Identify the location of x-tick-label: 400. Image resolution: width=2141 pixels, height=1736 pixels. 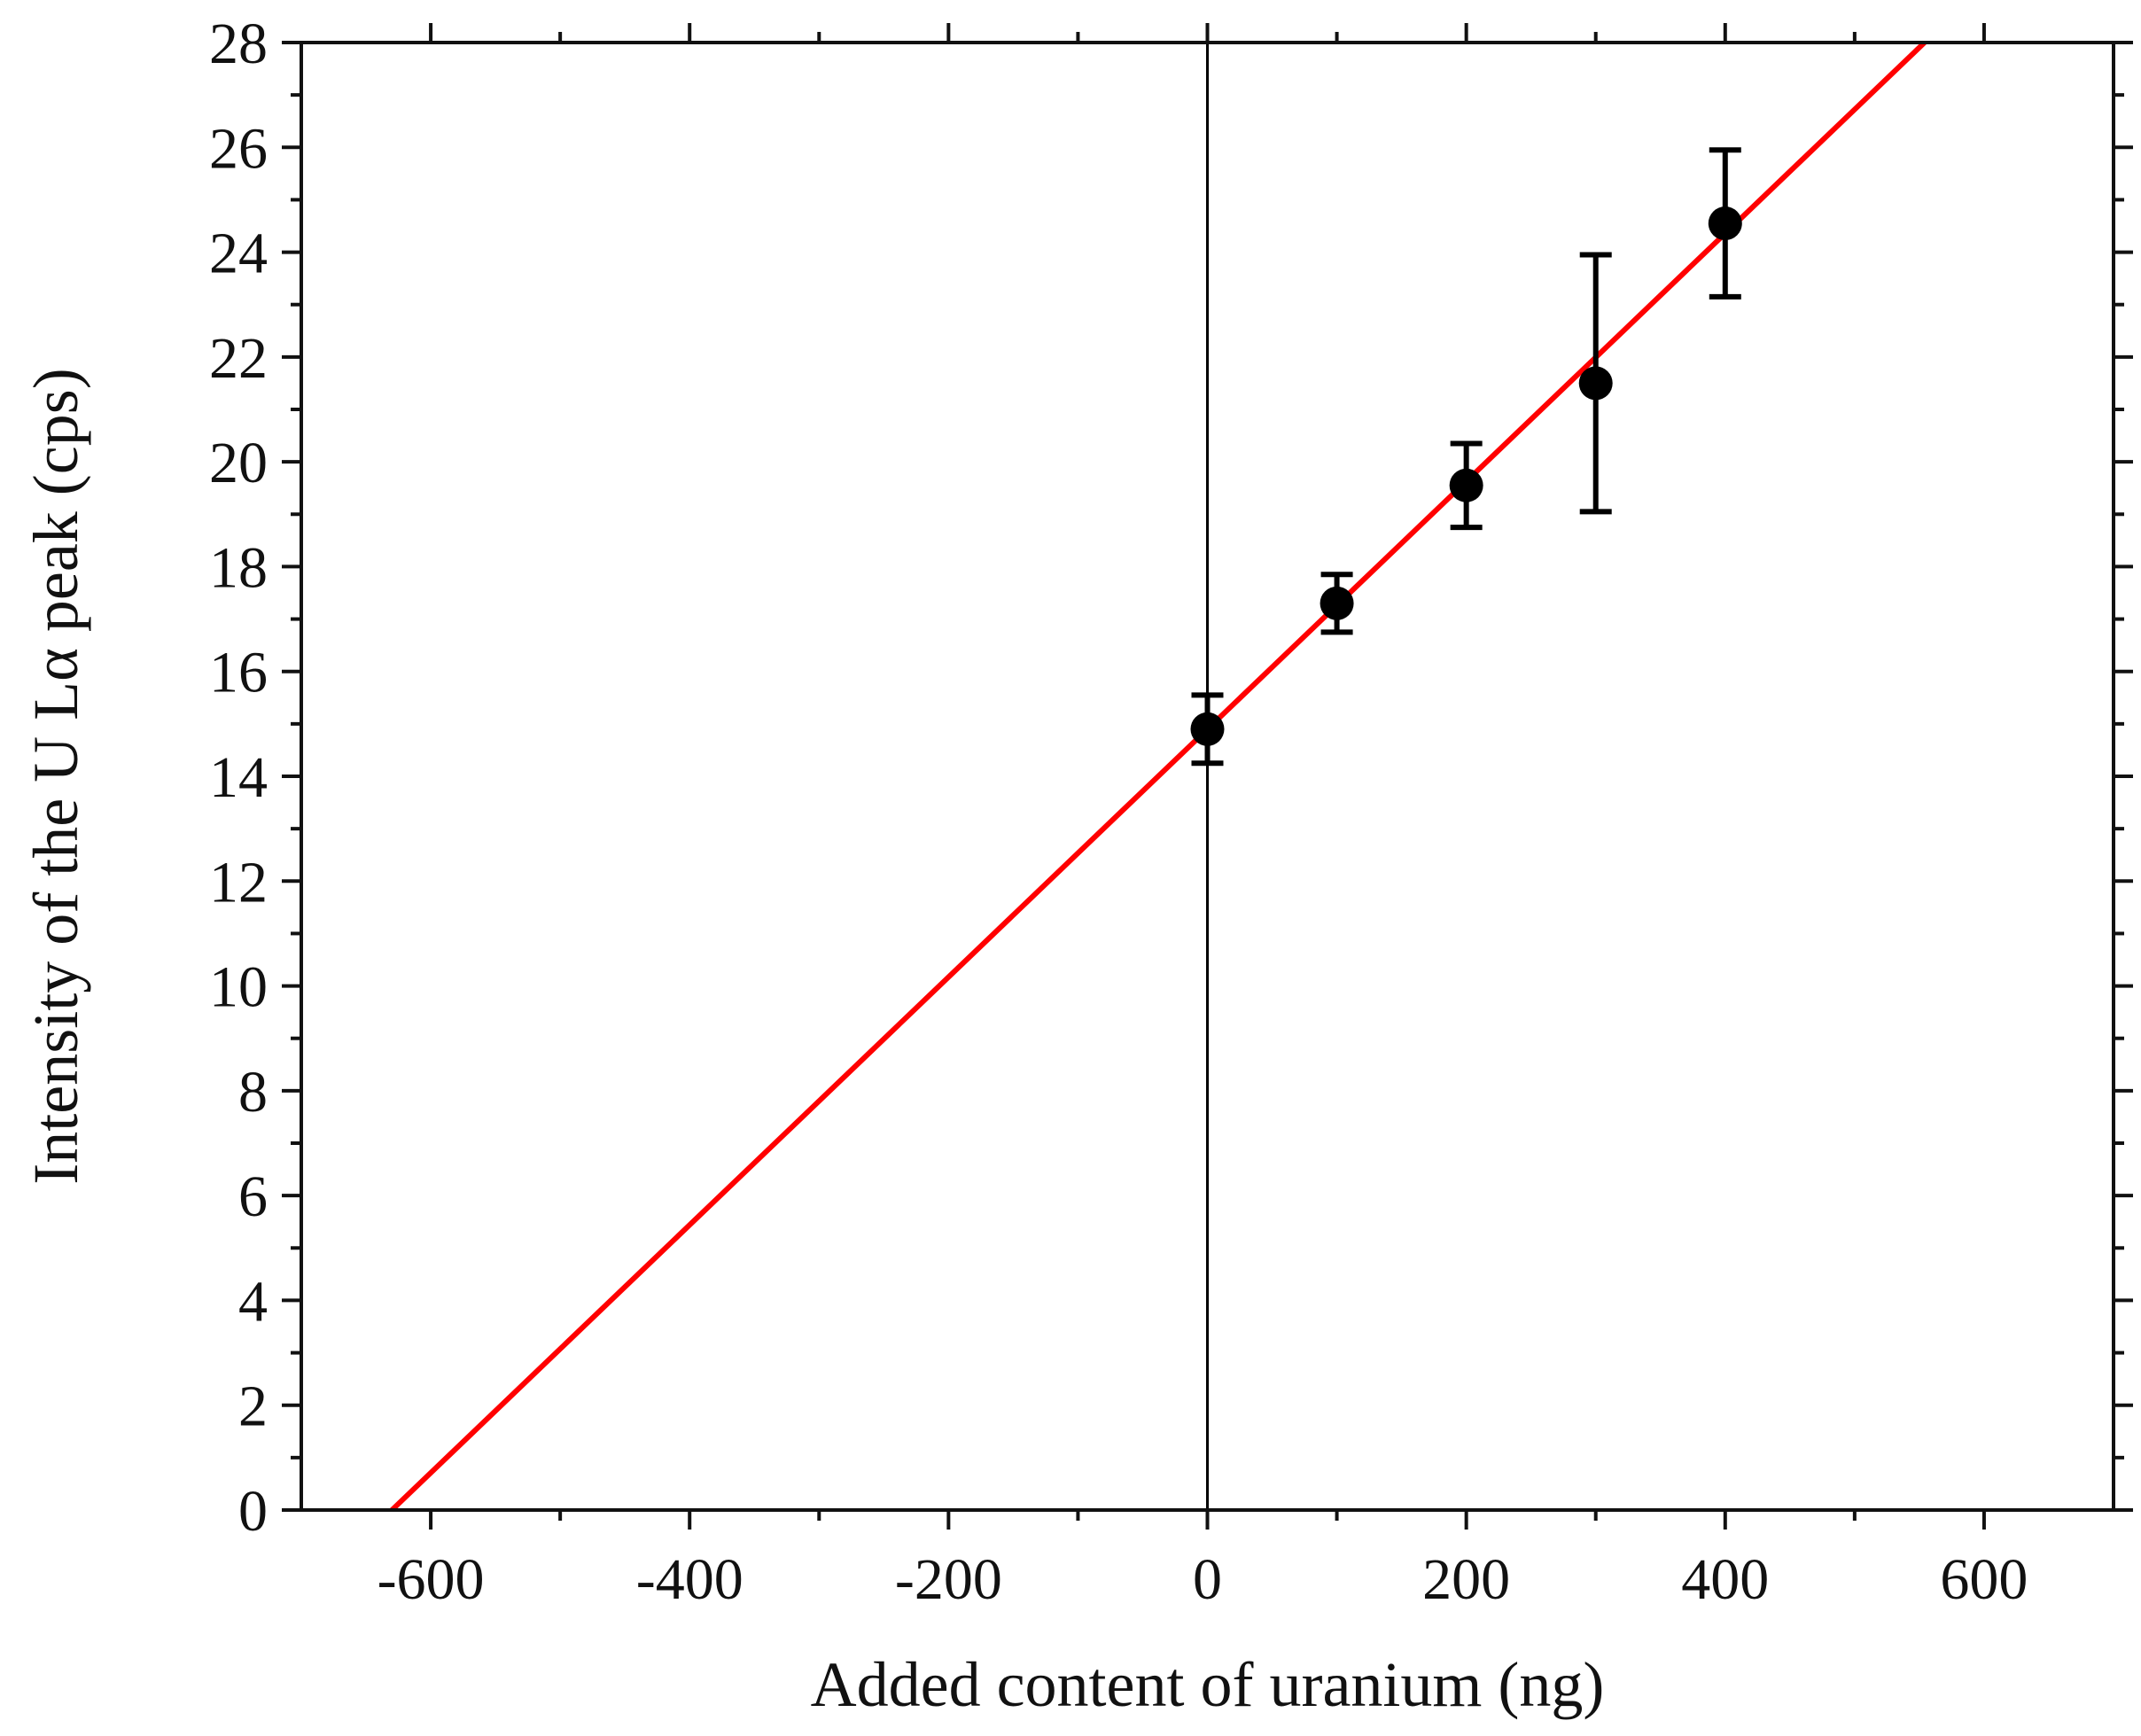
(1725, 1579).